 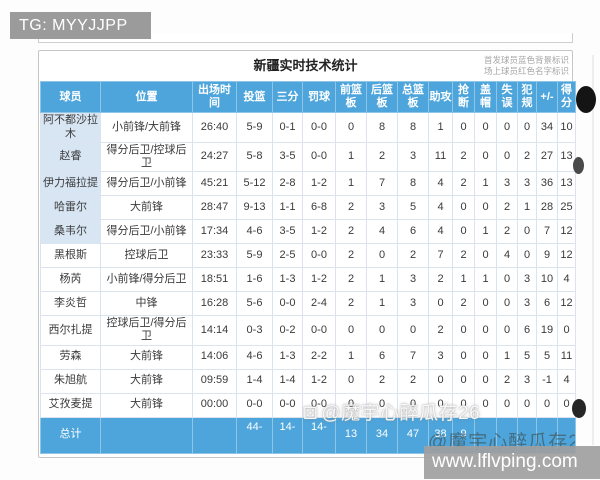 I want to click on stat-cell: 23:33, so click(x=214, y=256).